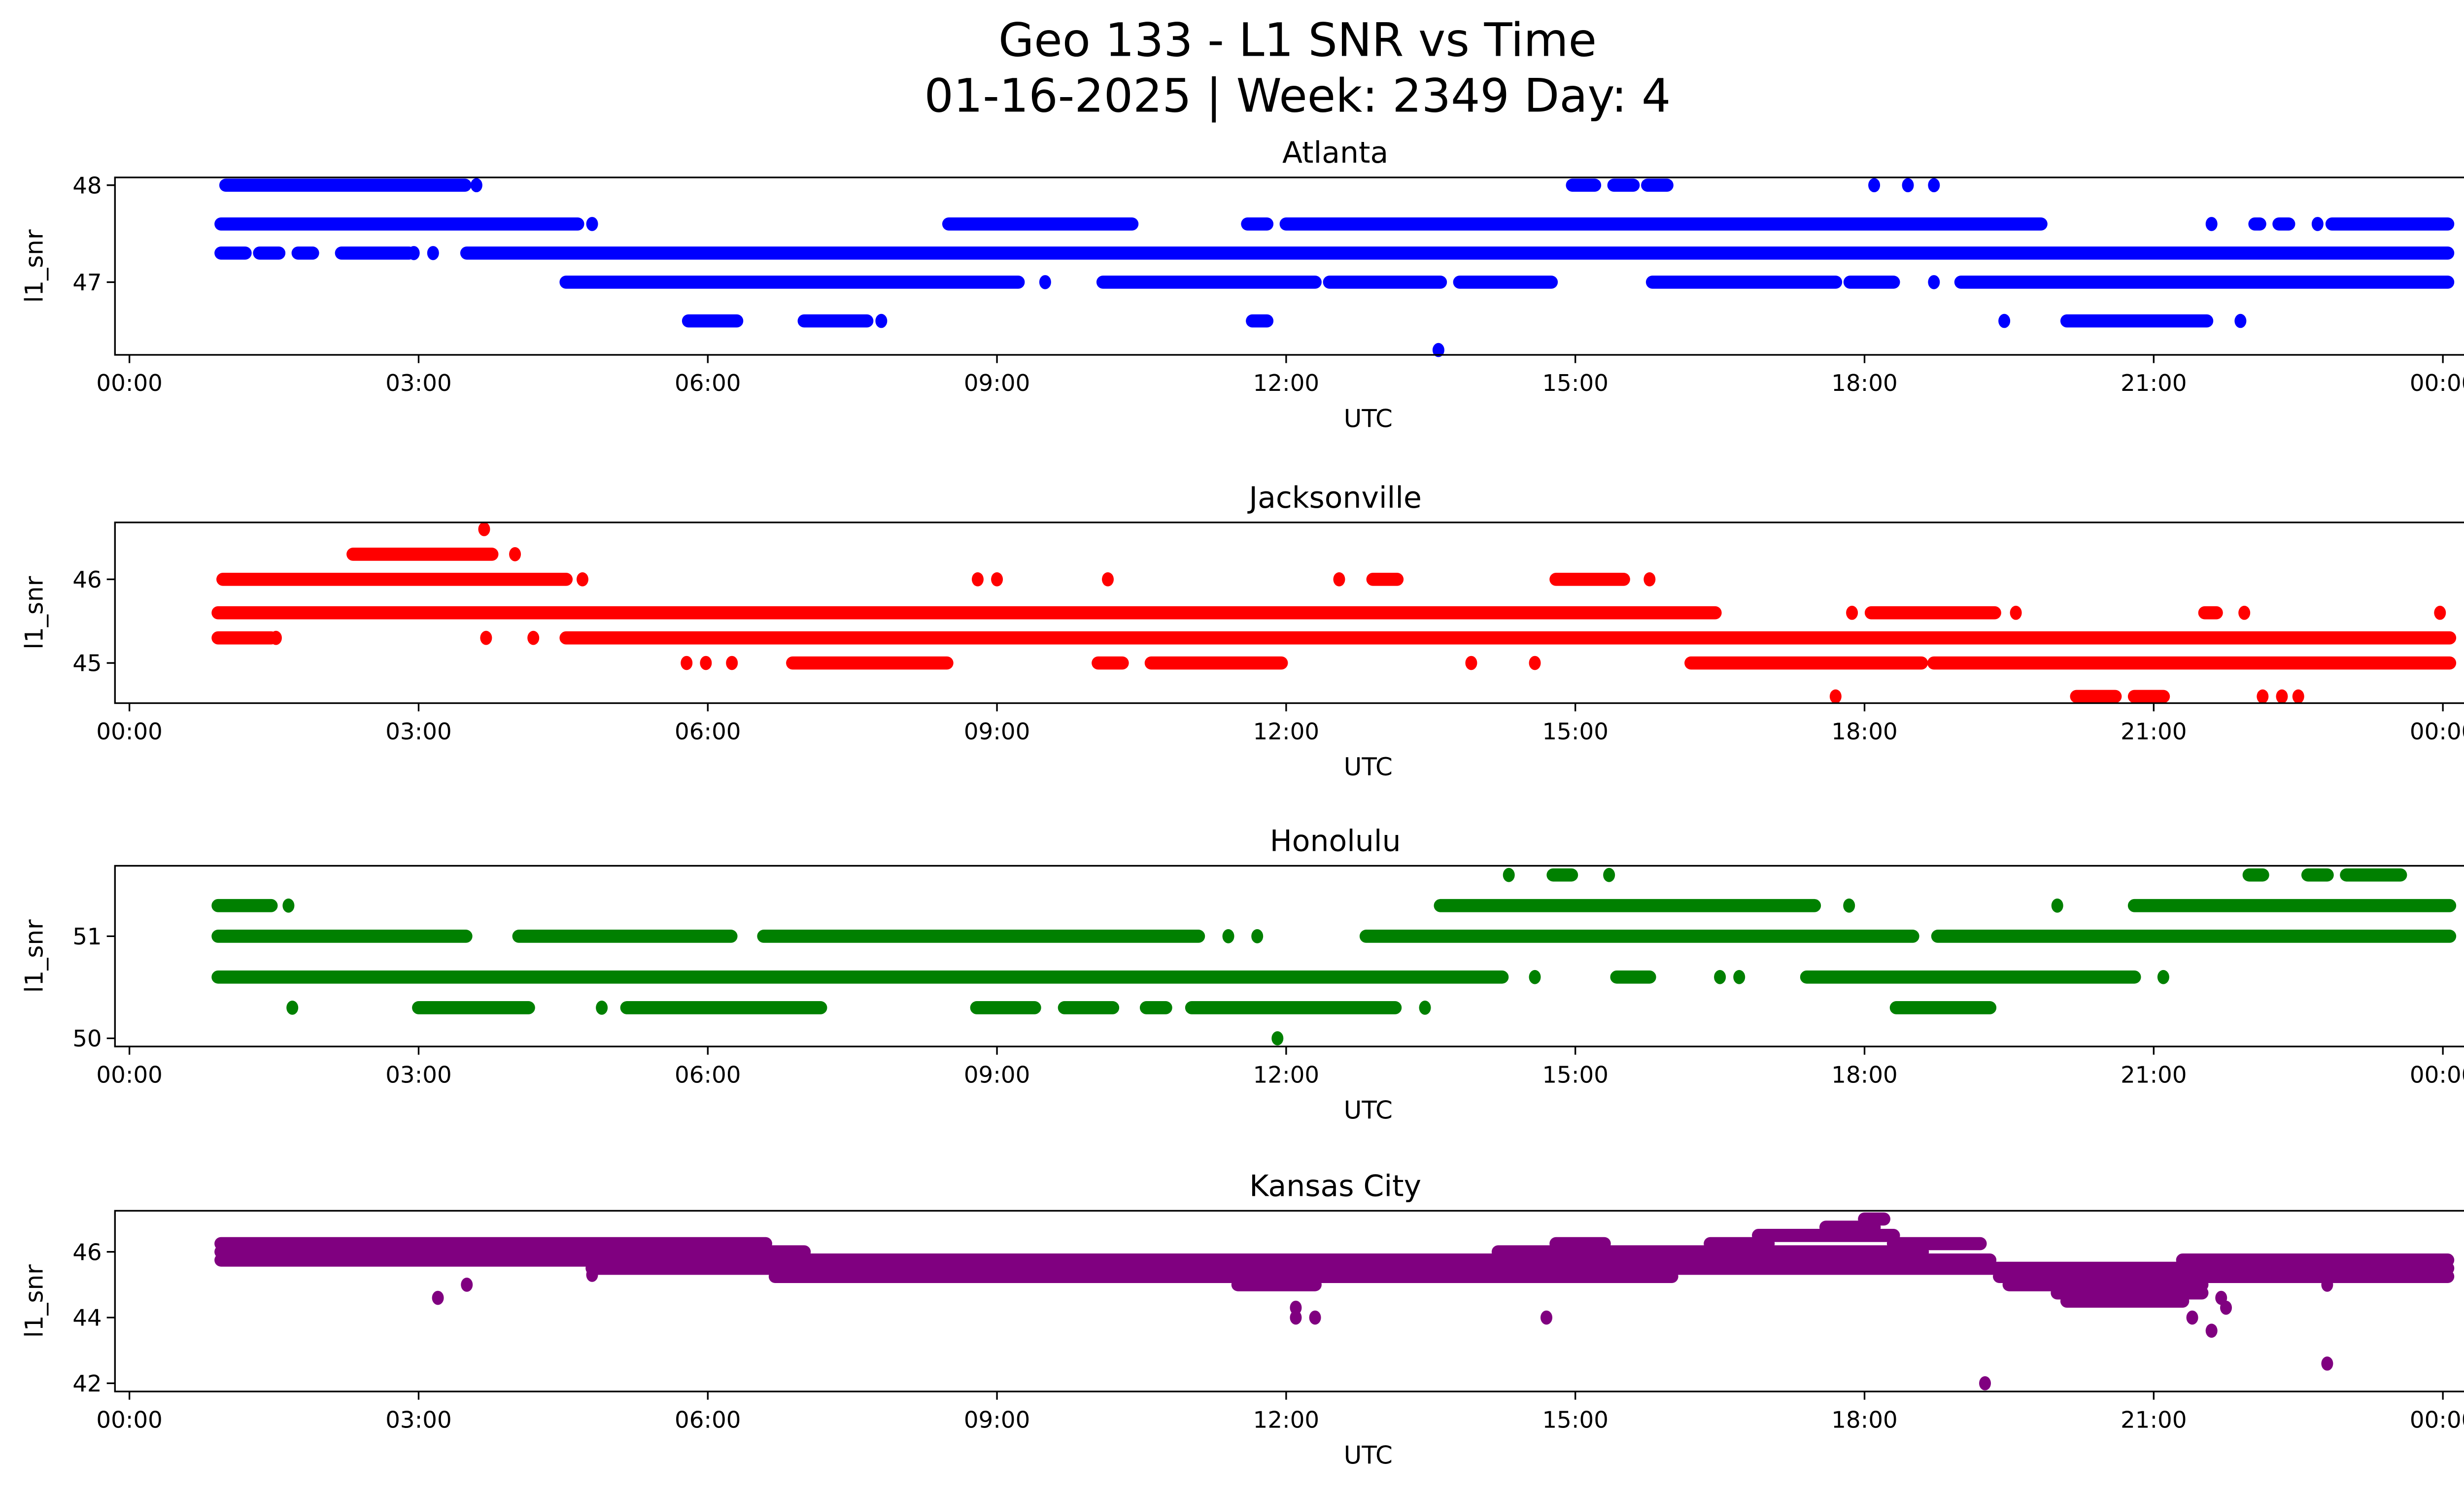 This screenshot has height=1495, width=2464. I want to click on y-tick-label: 45, so click(87, 664).